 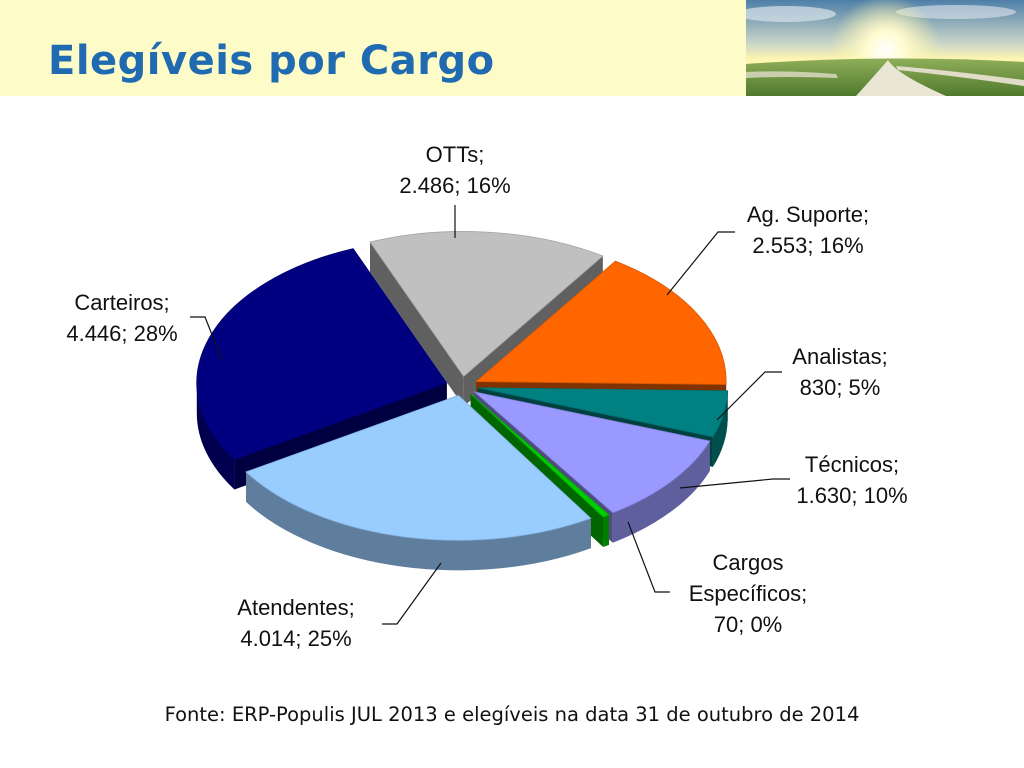 I want to click on pie-slice-carteiros, so click(x=322, y=354).